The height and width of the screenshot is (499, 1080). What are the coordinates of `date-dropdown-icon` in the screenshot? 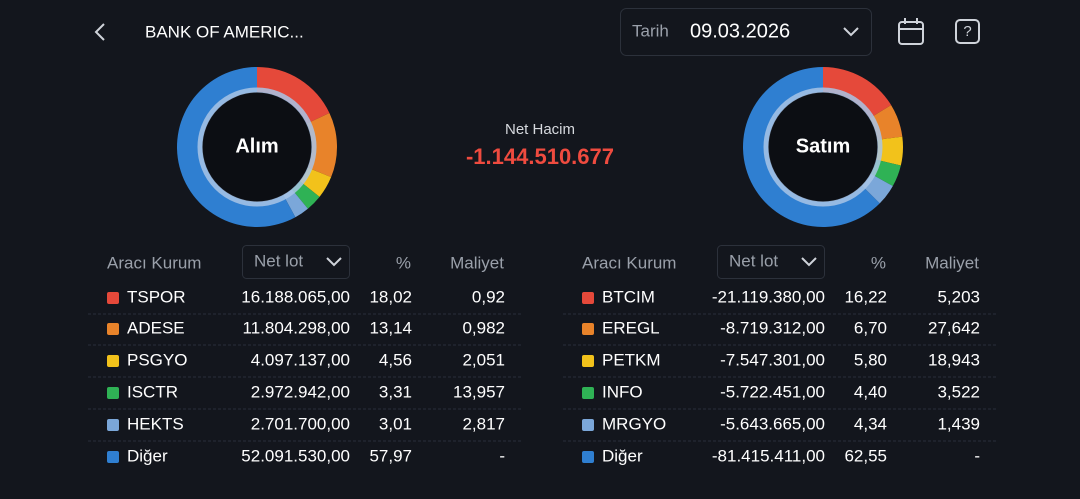 It's located at (851, 32).